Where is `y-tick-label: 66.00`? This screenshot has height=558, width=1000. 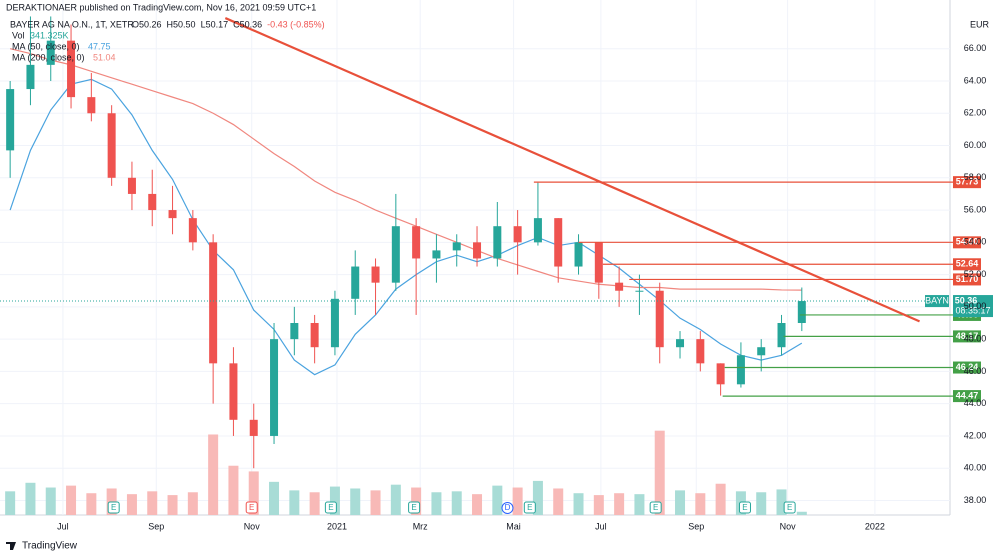
y-tick-label: 66.00 is located at coordinates (975, 48).